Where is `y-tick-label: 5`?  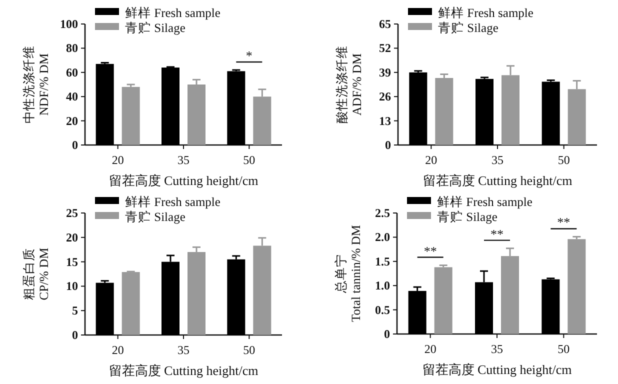 y-tick-label: 5 is located at coordinates (75, 311).